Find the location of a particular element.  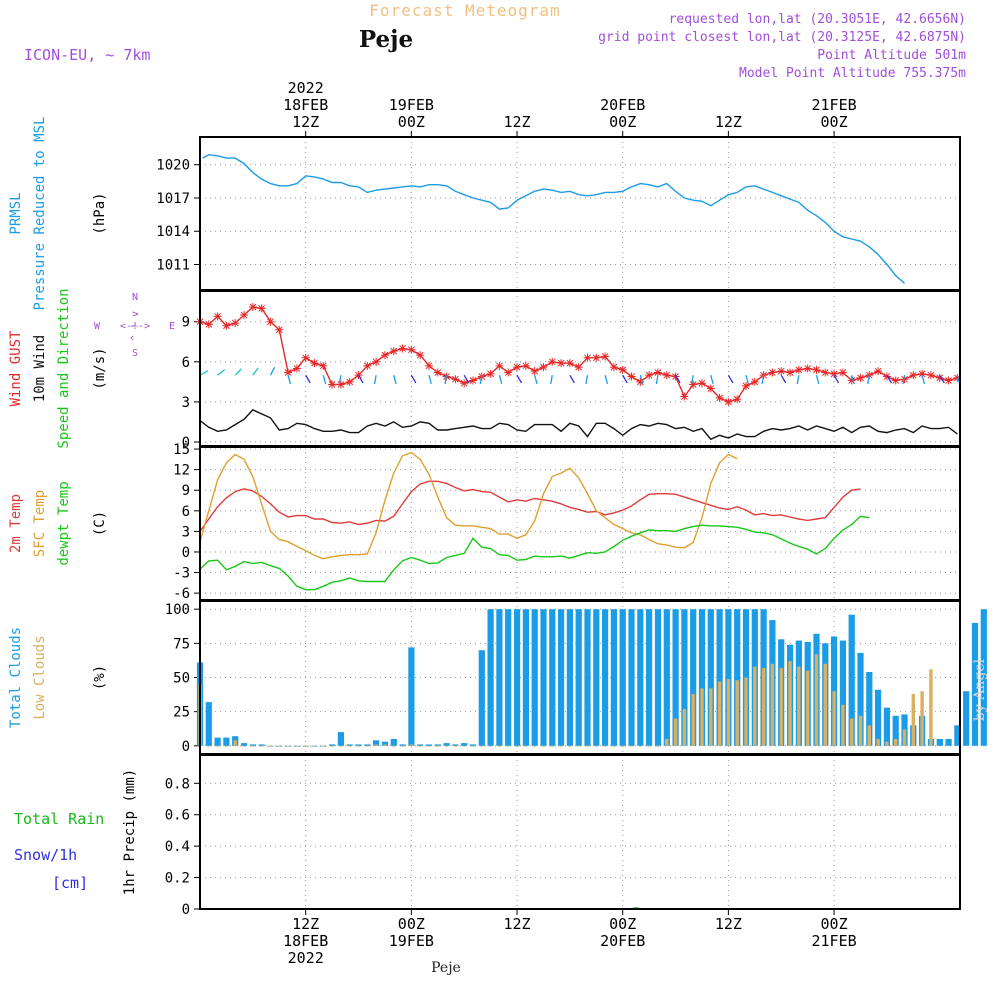

compass-arrow-v: ^ ! v is located at coordinates (135, 326).